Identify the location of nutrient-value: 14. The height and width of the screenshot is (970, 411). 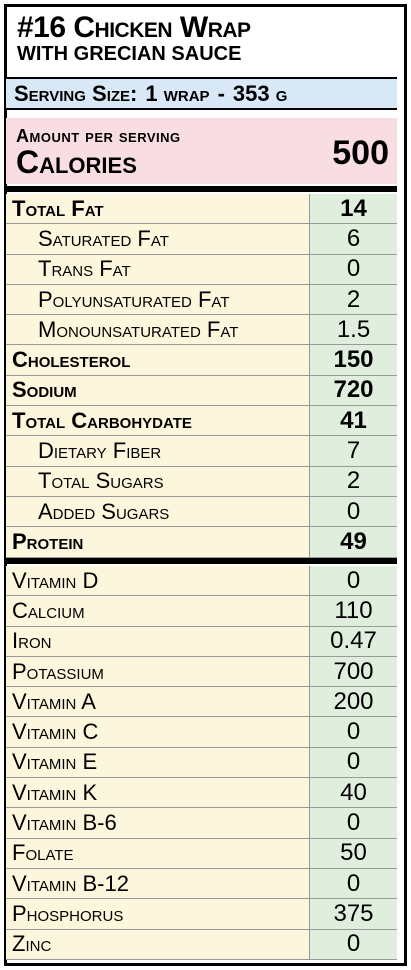
(353, 209).